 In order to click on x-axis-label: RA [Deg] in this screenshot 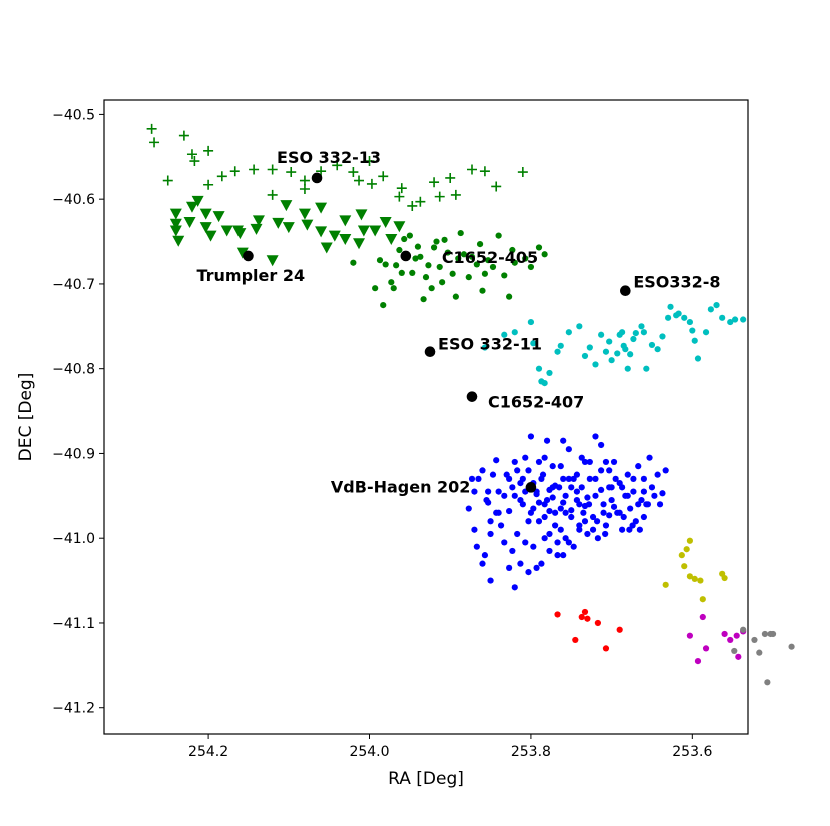, I will do `click(426, 779)`.